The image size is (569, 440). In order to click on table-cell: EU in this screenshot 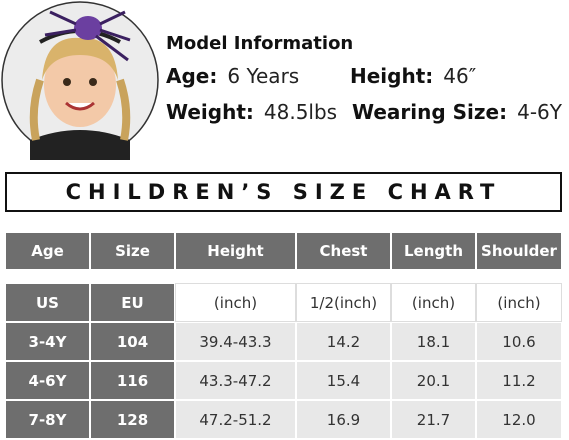, I will do `click(132, 302)`.